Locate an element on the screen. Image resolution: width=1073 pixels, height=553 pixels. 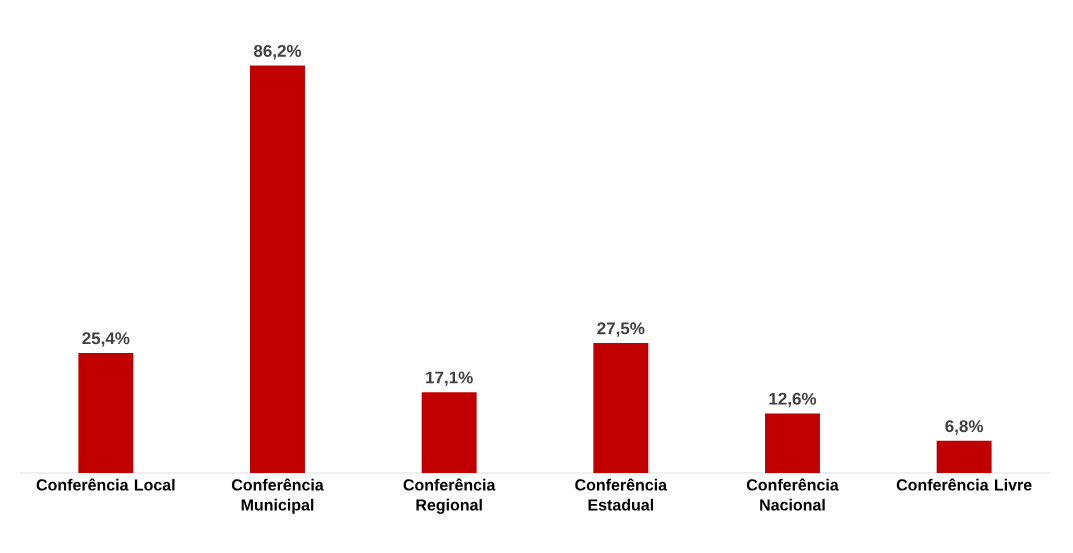
data-label: 6,8% is located at coordinates (964, 427).